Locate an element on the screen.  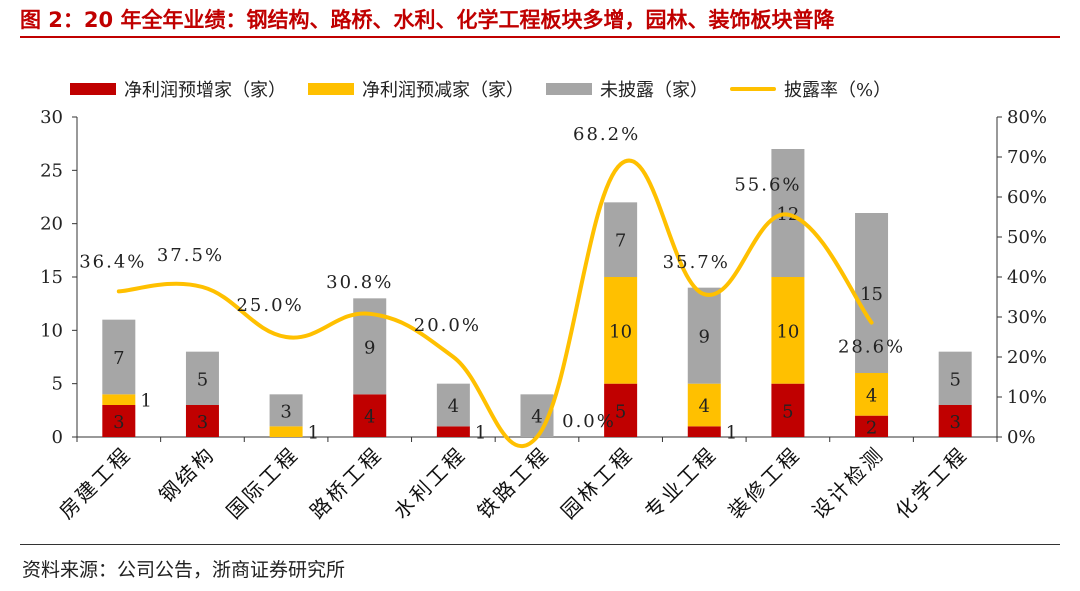
y-left-tick-label: 20 is located at coordinates (51, 224).